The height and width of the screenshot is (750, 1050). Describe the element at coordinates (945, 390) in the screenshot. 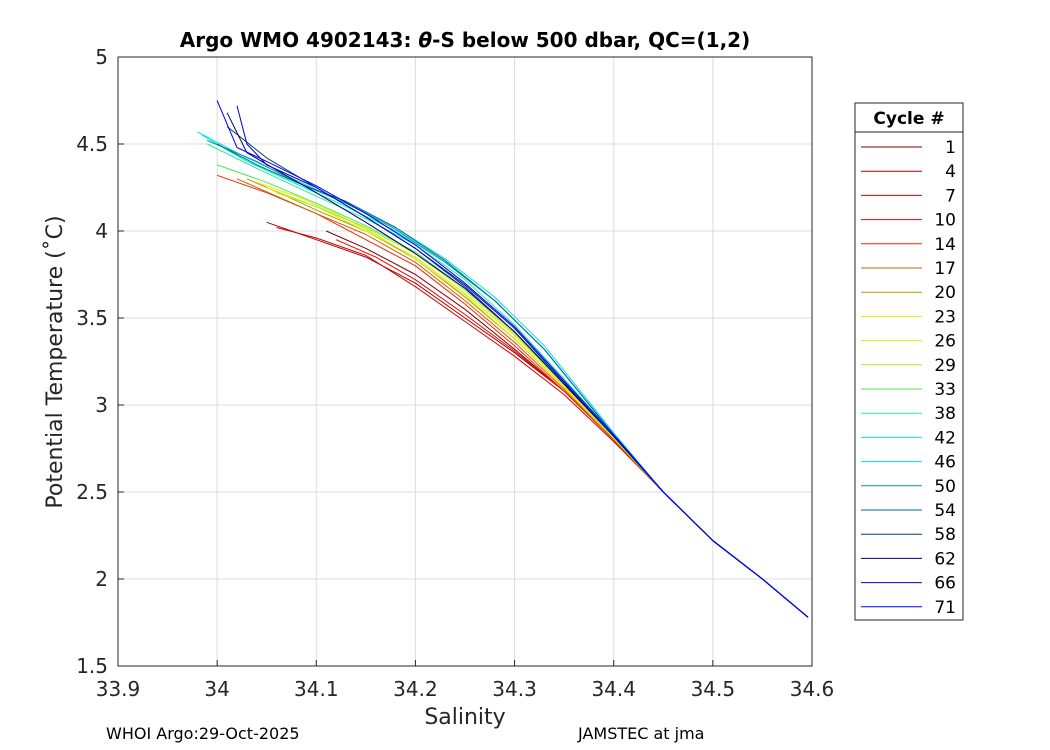

I see `legend-label-33: 33` at that location.